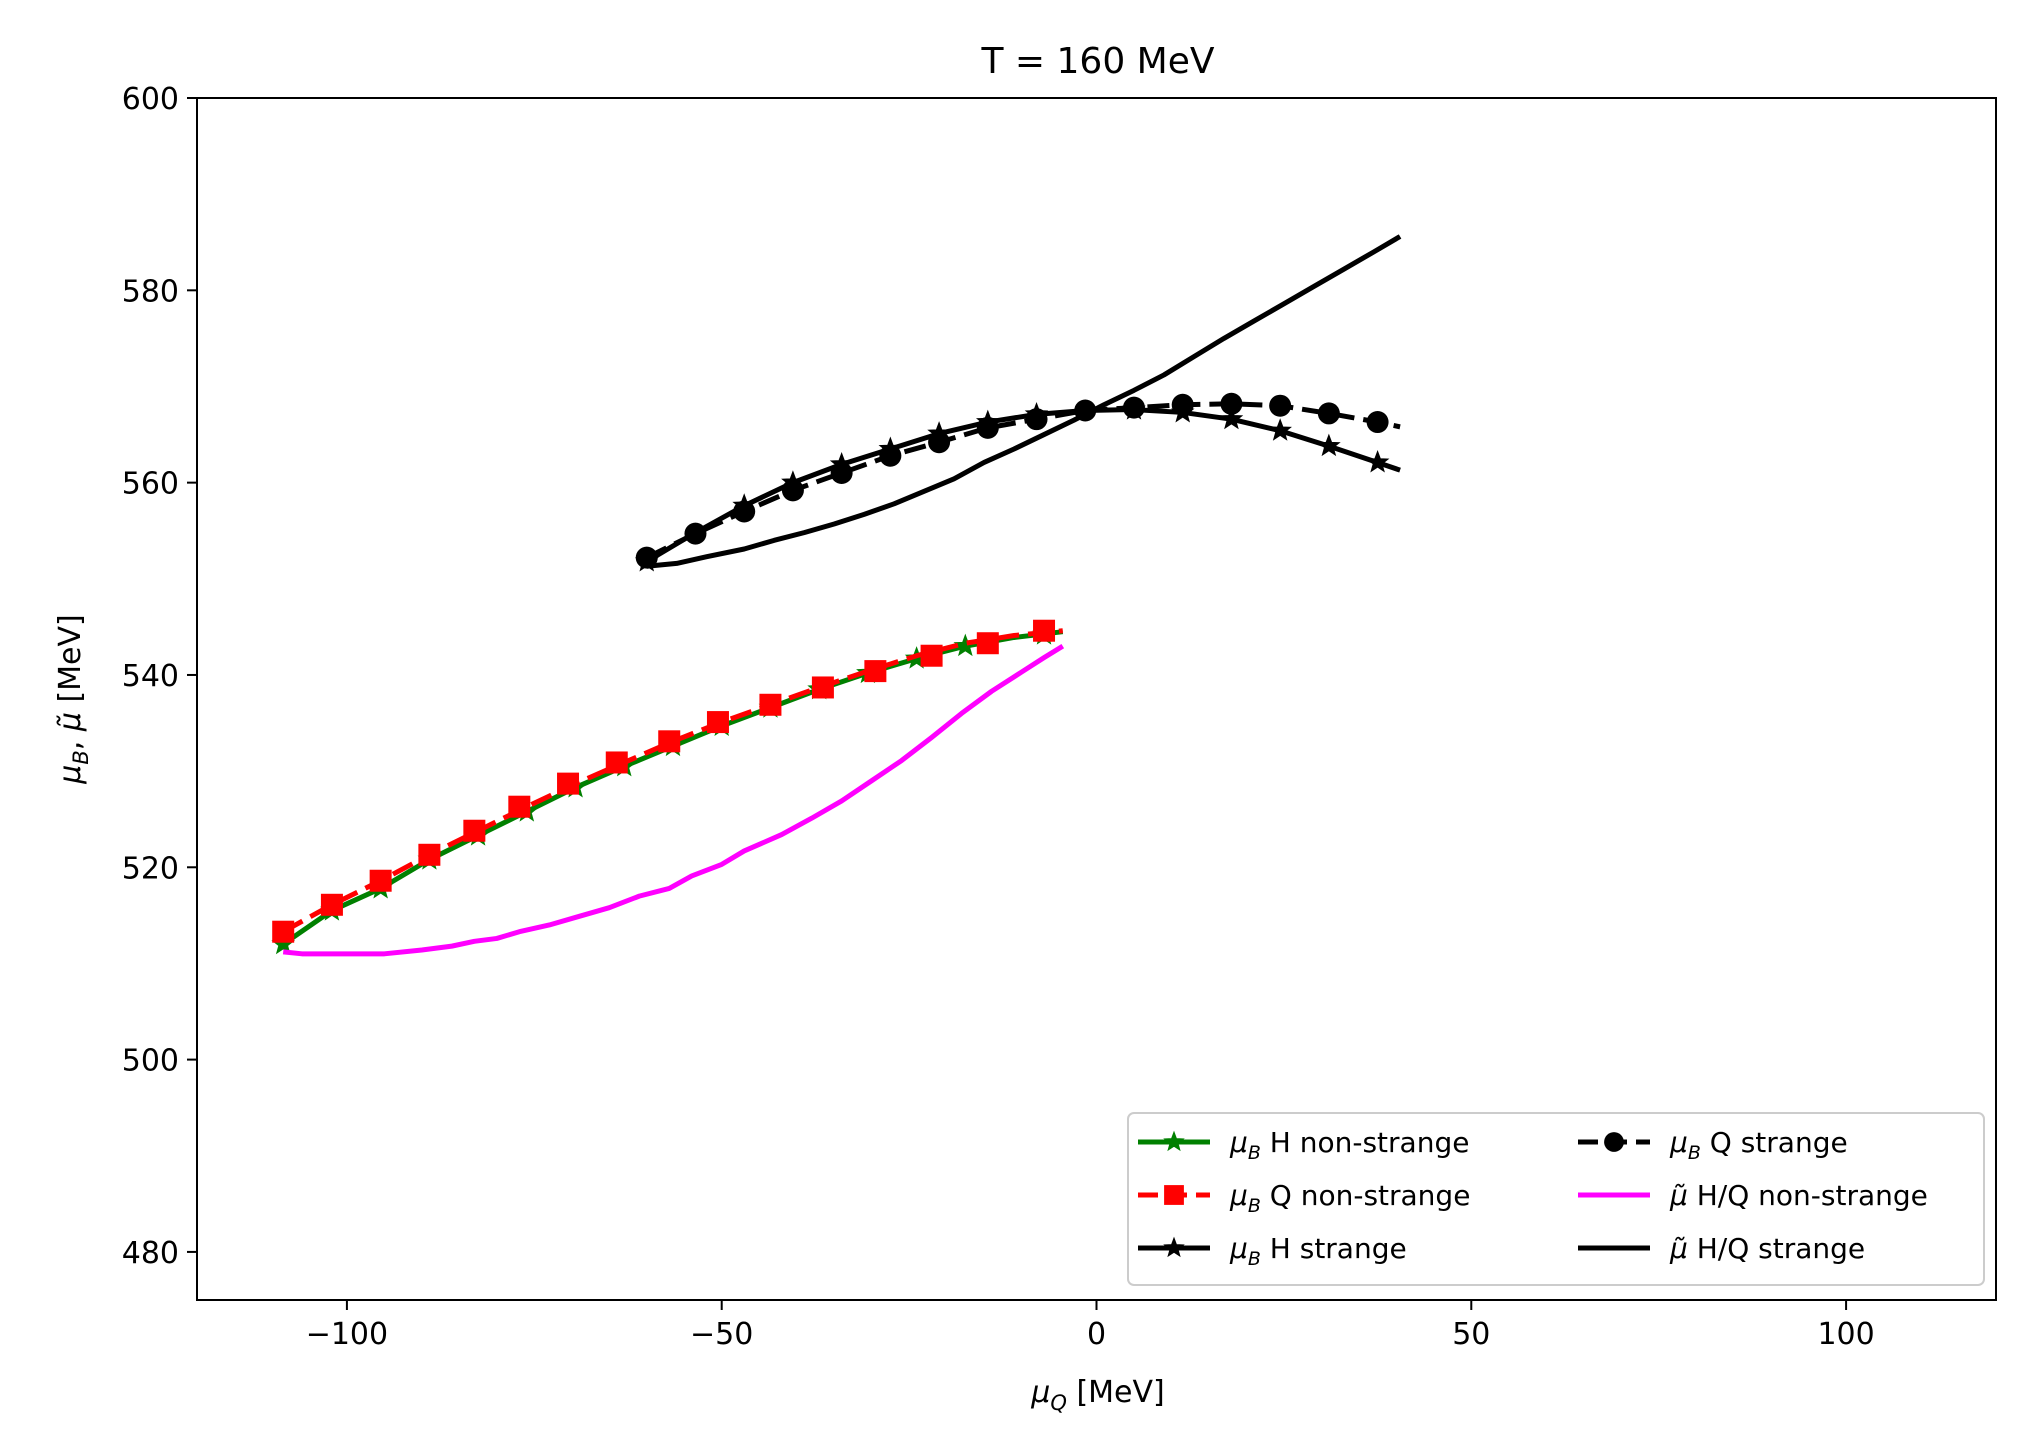  Describe the element at coordinates (1018, 480) in the screenshot. I see `series-mu-b-q-strange` at that location.